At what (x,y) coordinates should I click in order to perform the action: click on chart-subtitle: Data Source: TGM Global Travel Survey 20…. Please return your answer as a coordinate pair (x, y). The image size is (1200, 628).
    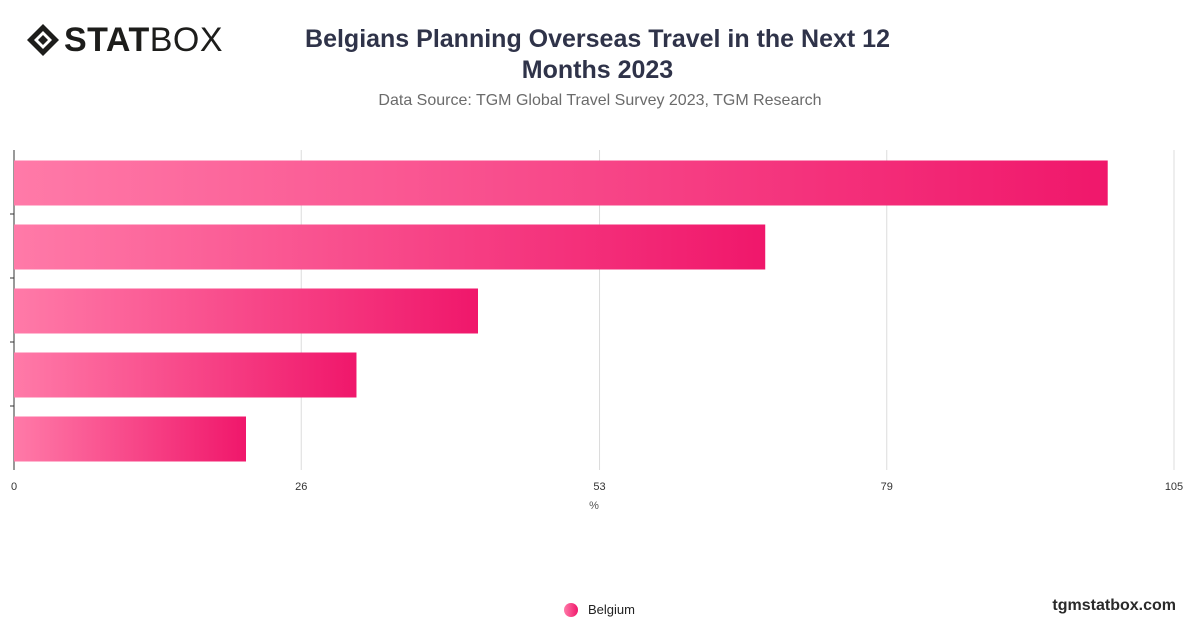
    Looking at the image, I should click on (600, 100).